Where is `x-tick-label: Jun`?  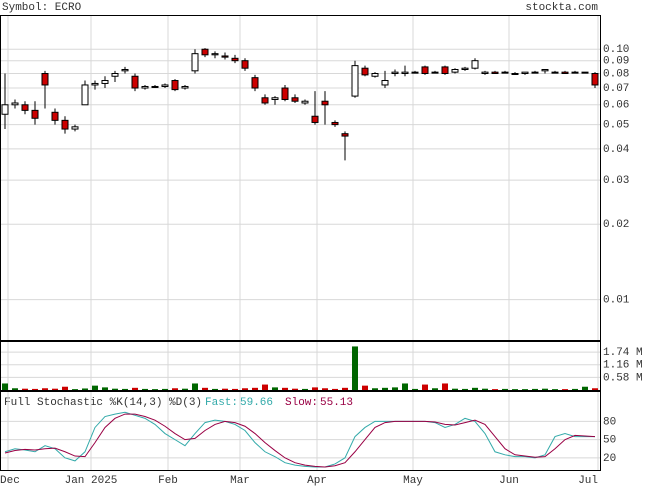 x-tick-label: Jun is located at coordinates (509, 480).